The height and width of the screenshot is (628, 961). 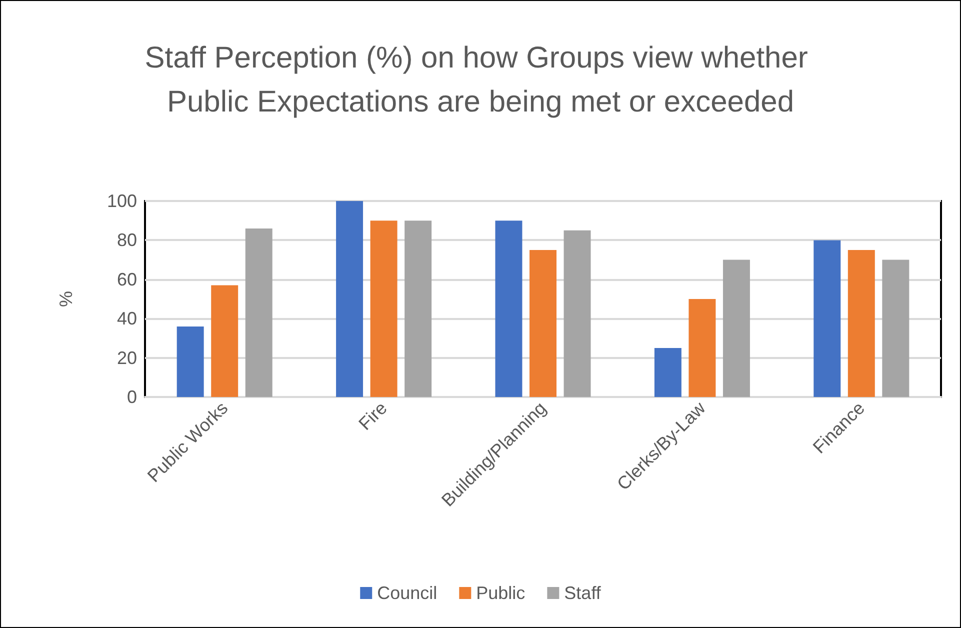 I want to click on y-axis-title: %, so click(x=66, y=299).